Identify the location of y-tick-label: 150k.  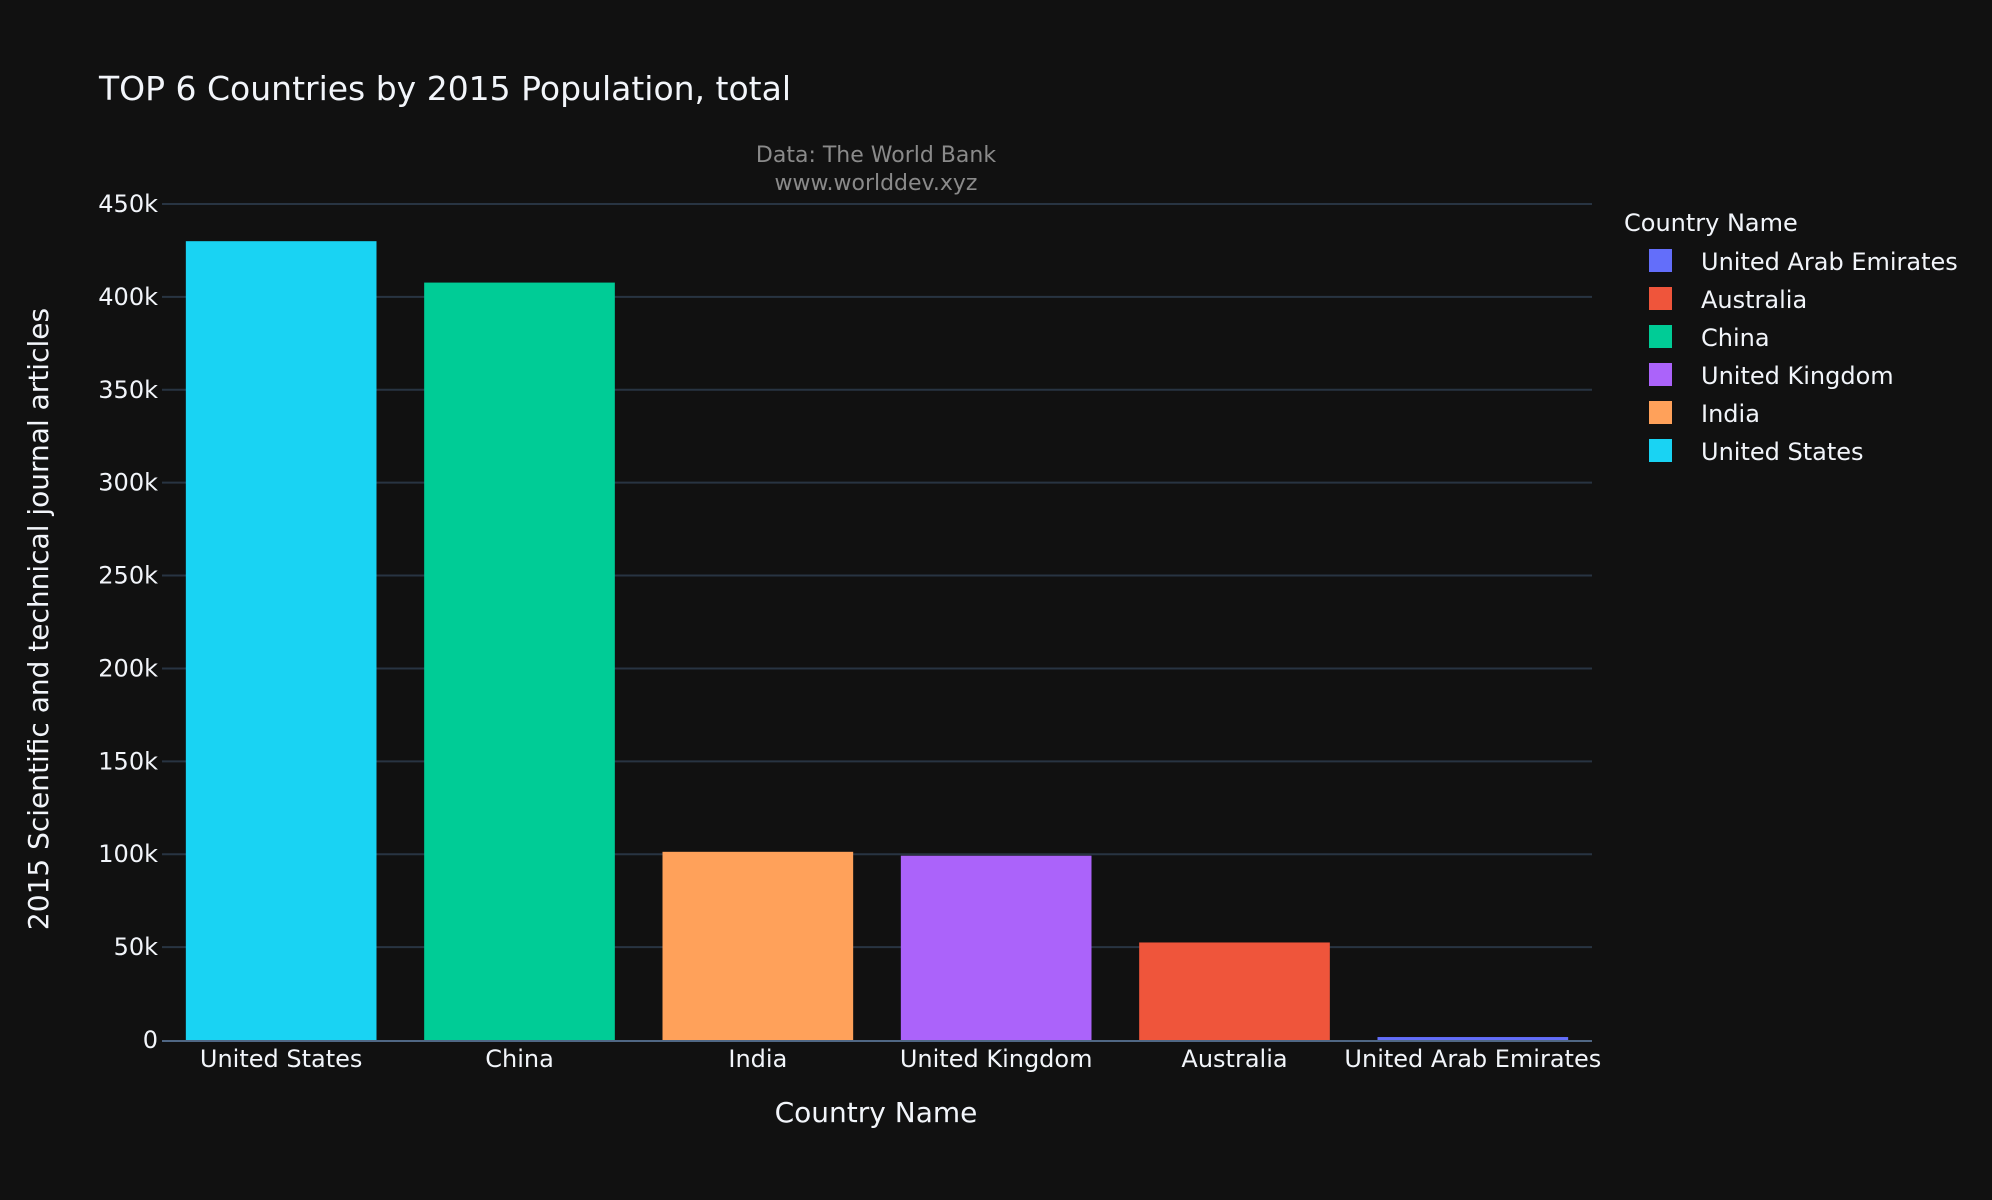
(128, 761).